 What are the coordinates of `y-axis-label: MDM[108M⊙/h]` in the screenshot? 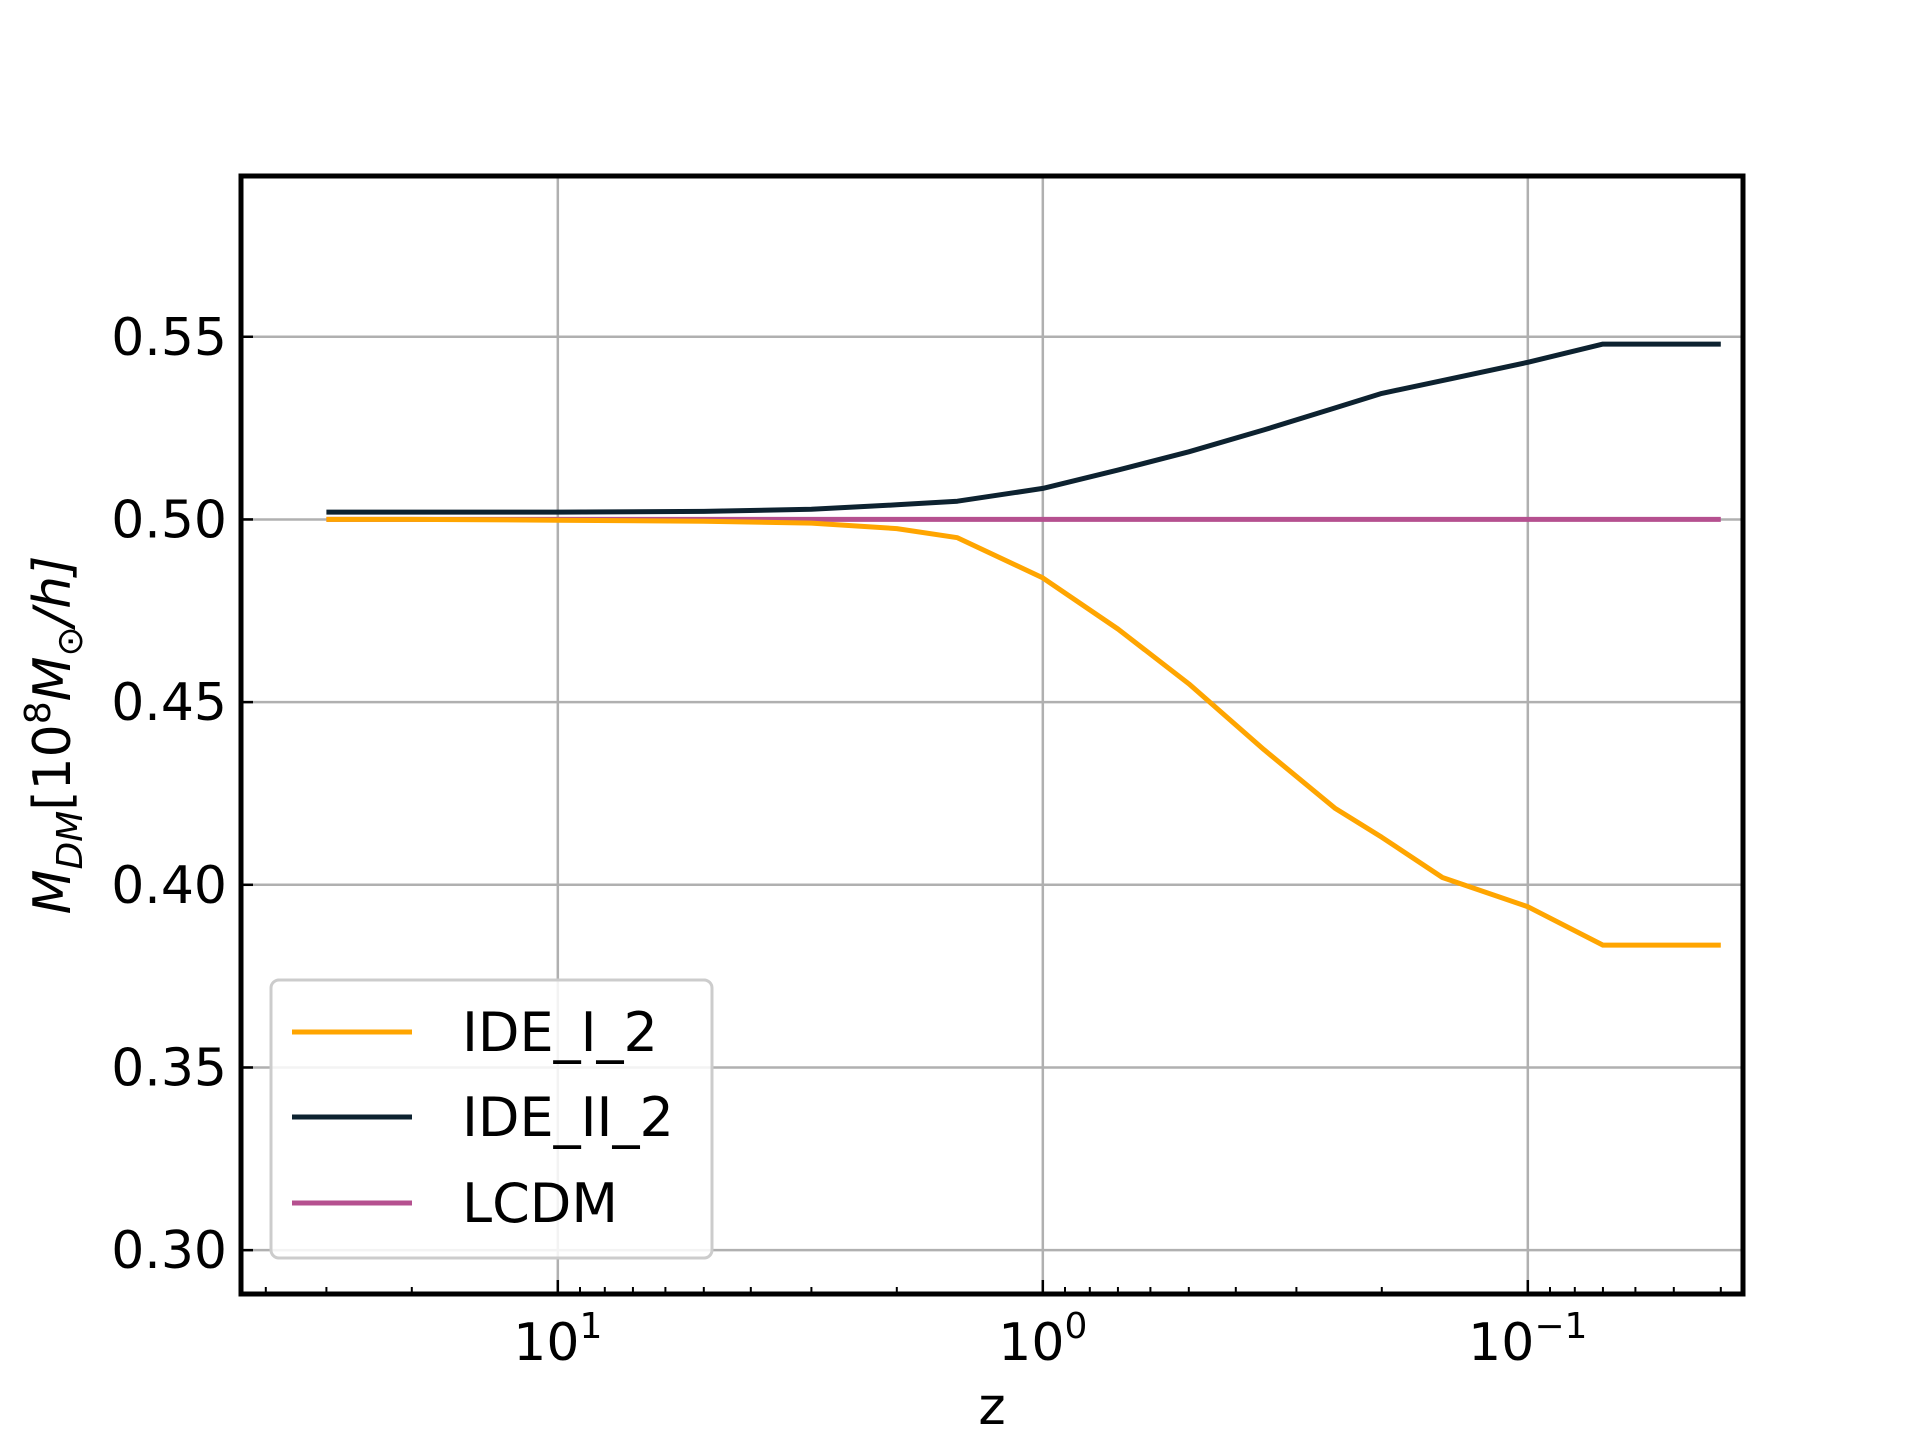 It's located at (54, 735).